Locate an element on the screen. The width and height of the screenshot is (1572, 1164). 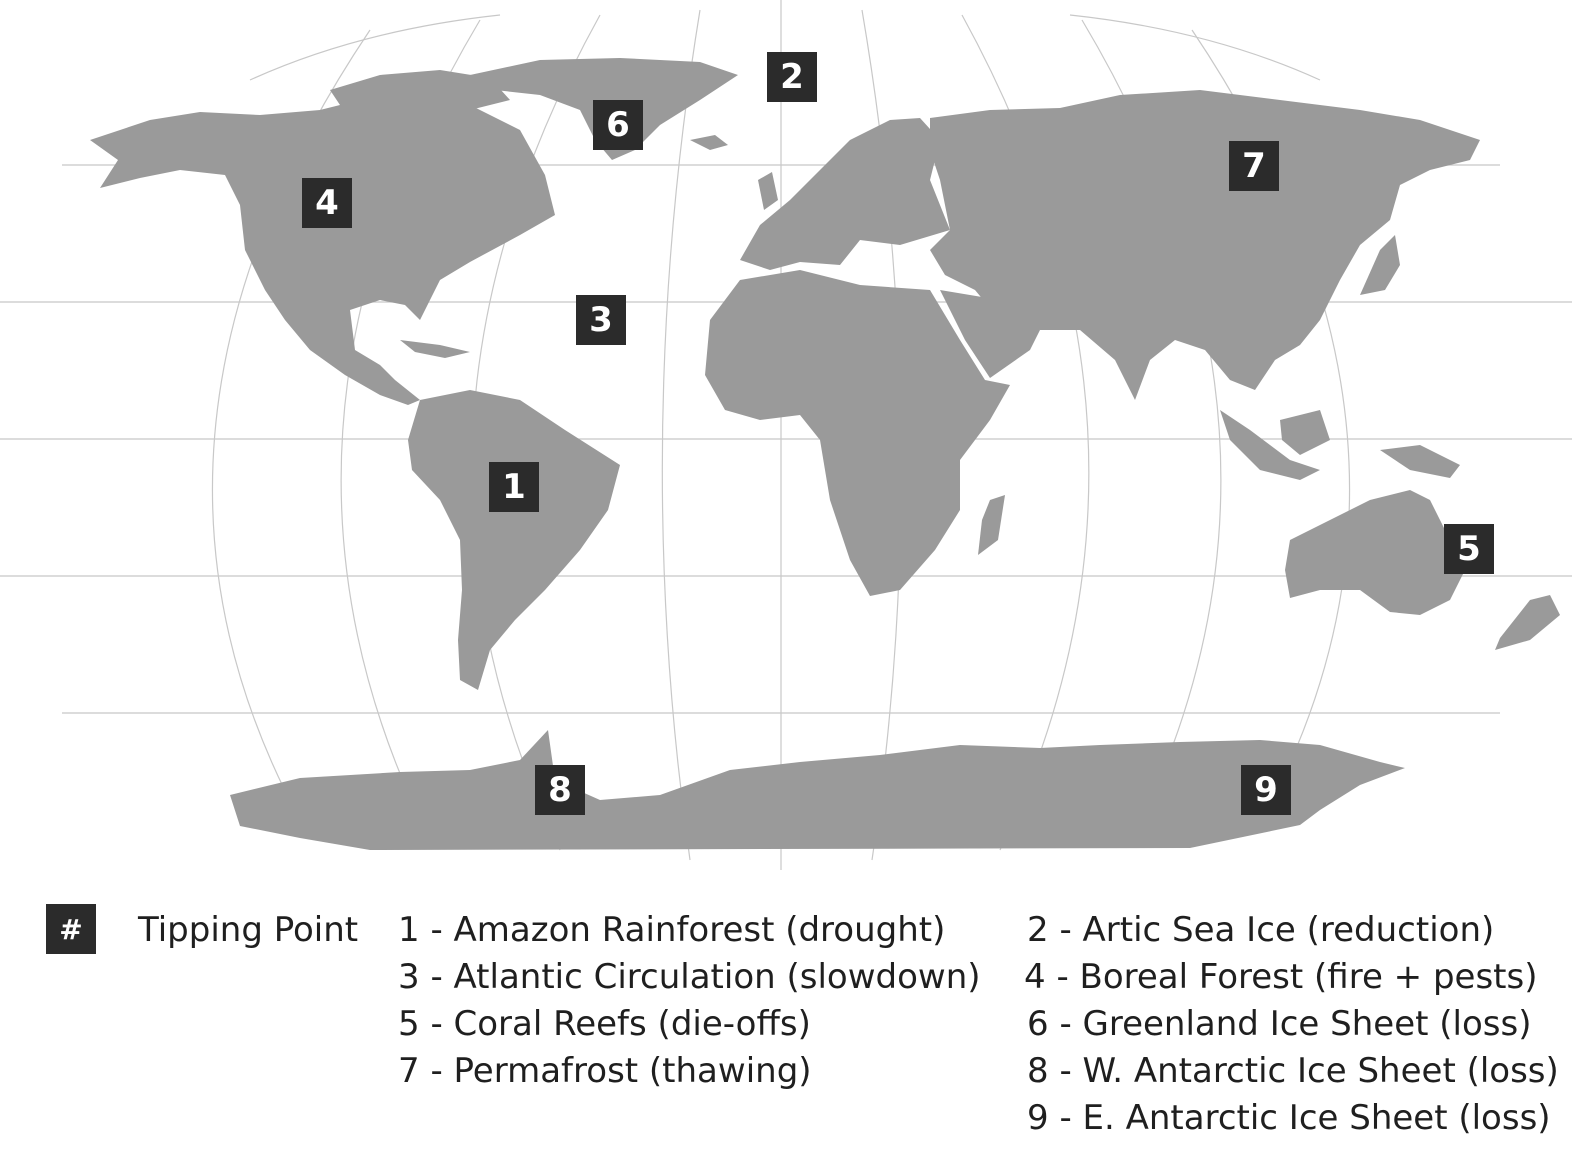
legend-item-7: 7 - Permafrost (thawing) is located at coordinates (605, 1071).